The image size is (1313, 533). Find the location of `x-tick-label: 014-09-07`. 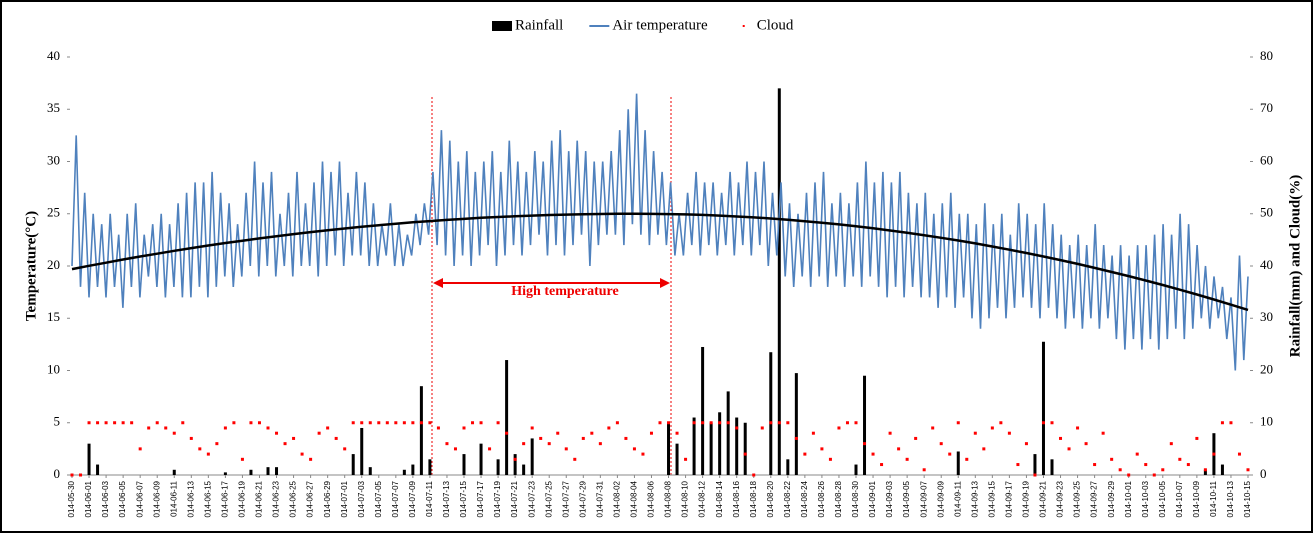

x-tick-label: 014-09-07 is located at coordinates (923, 498).